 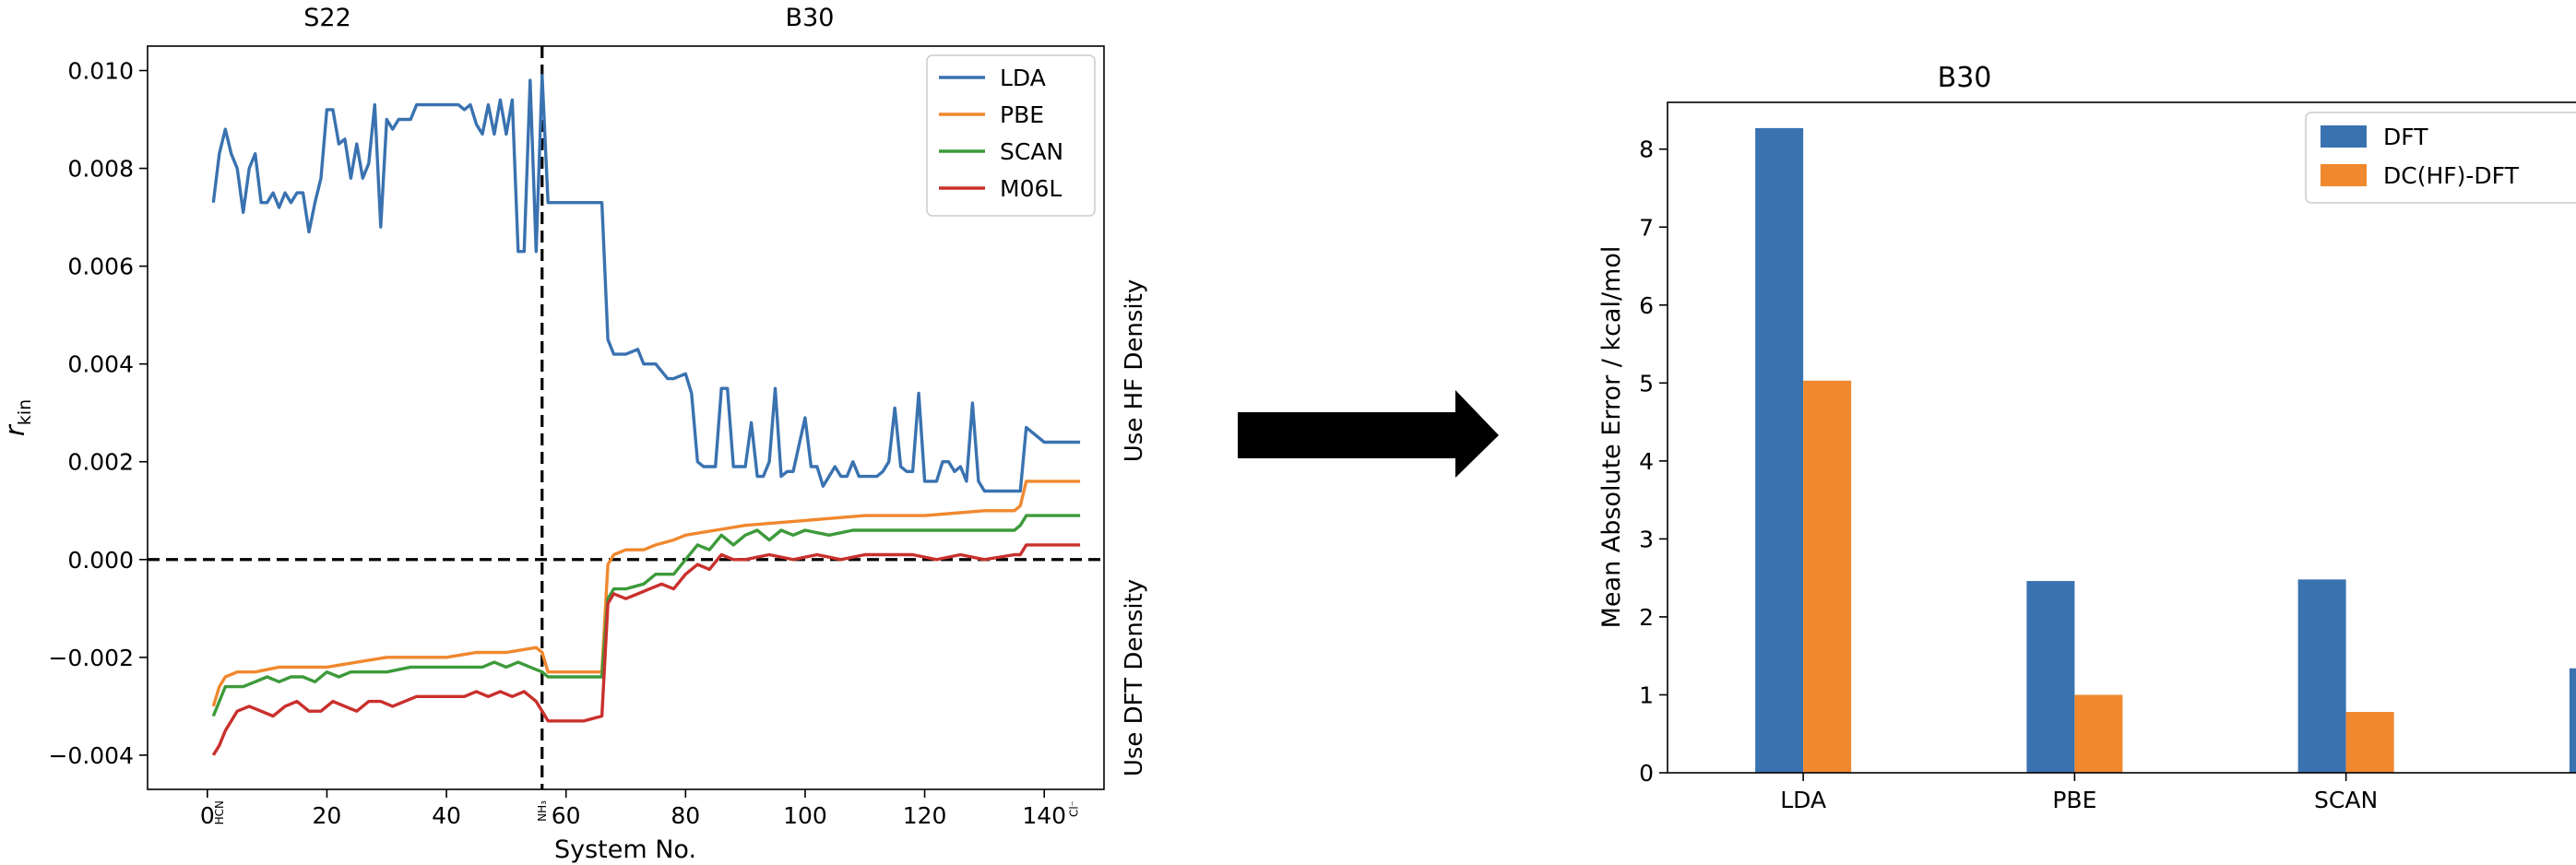 What do you see at coordinates (1044, 815) in the screenshot?
I see `x-tick-label: 140` at bounding box center [1044, 815].